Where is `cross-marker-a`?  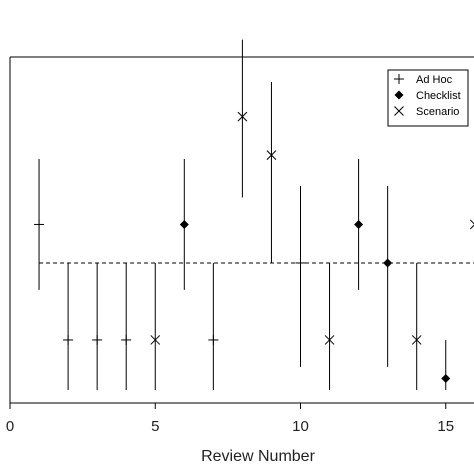
cross-marker-a is located at coordinates (471, 222).